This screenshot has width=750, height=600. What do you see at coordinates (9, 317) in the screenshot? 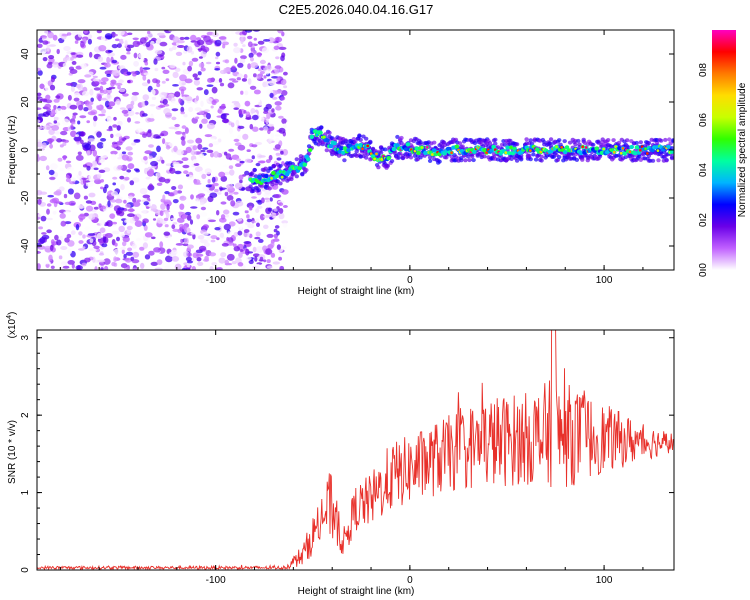
I see `snr-exponent-power: 4` at bounding box center [9, 317].